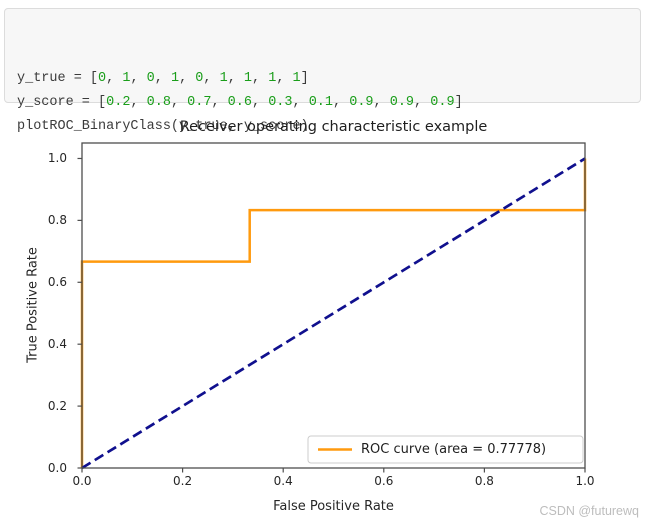  I want to click on y-tick-label: 0.2, so click(57, 405).